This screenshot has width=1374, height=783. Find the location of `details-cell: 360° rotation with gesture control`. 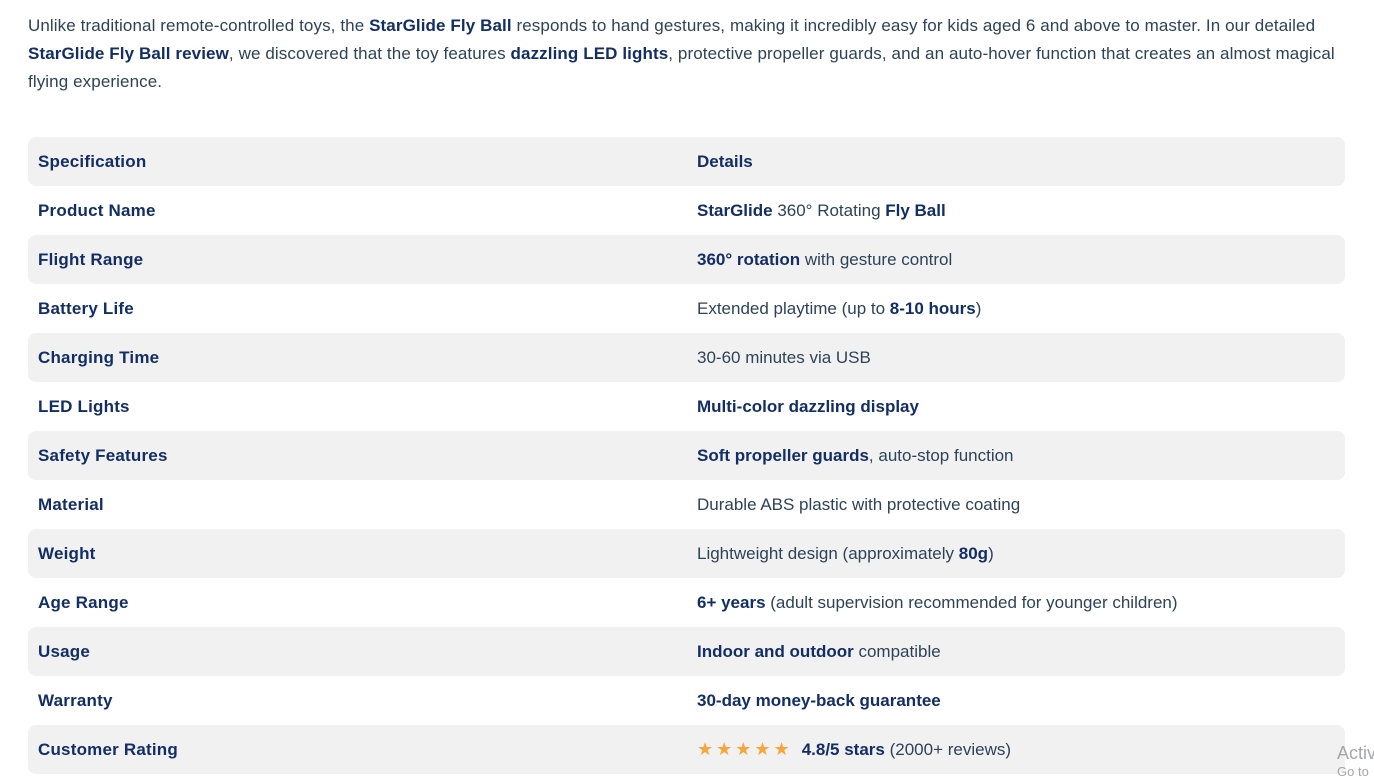

details-cell: 360° rotation with gesture control is located at coordinates (1021, 260).